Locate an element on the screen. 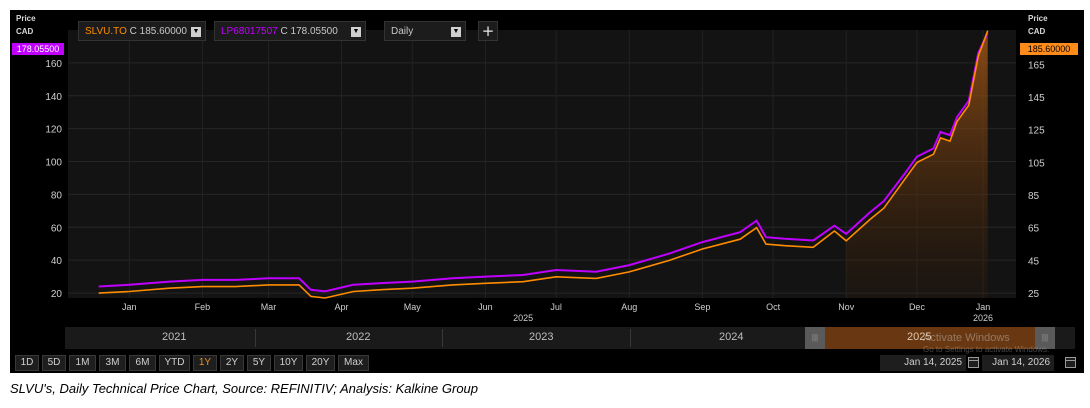 Image resolution: width=1090 pixels, height=408 pixels. x-tick-label: Dec is located at coordinates (917, 307).